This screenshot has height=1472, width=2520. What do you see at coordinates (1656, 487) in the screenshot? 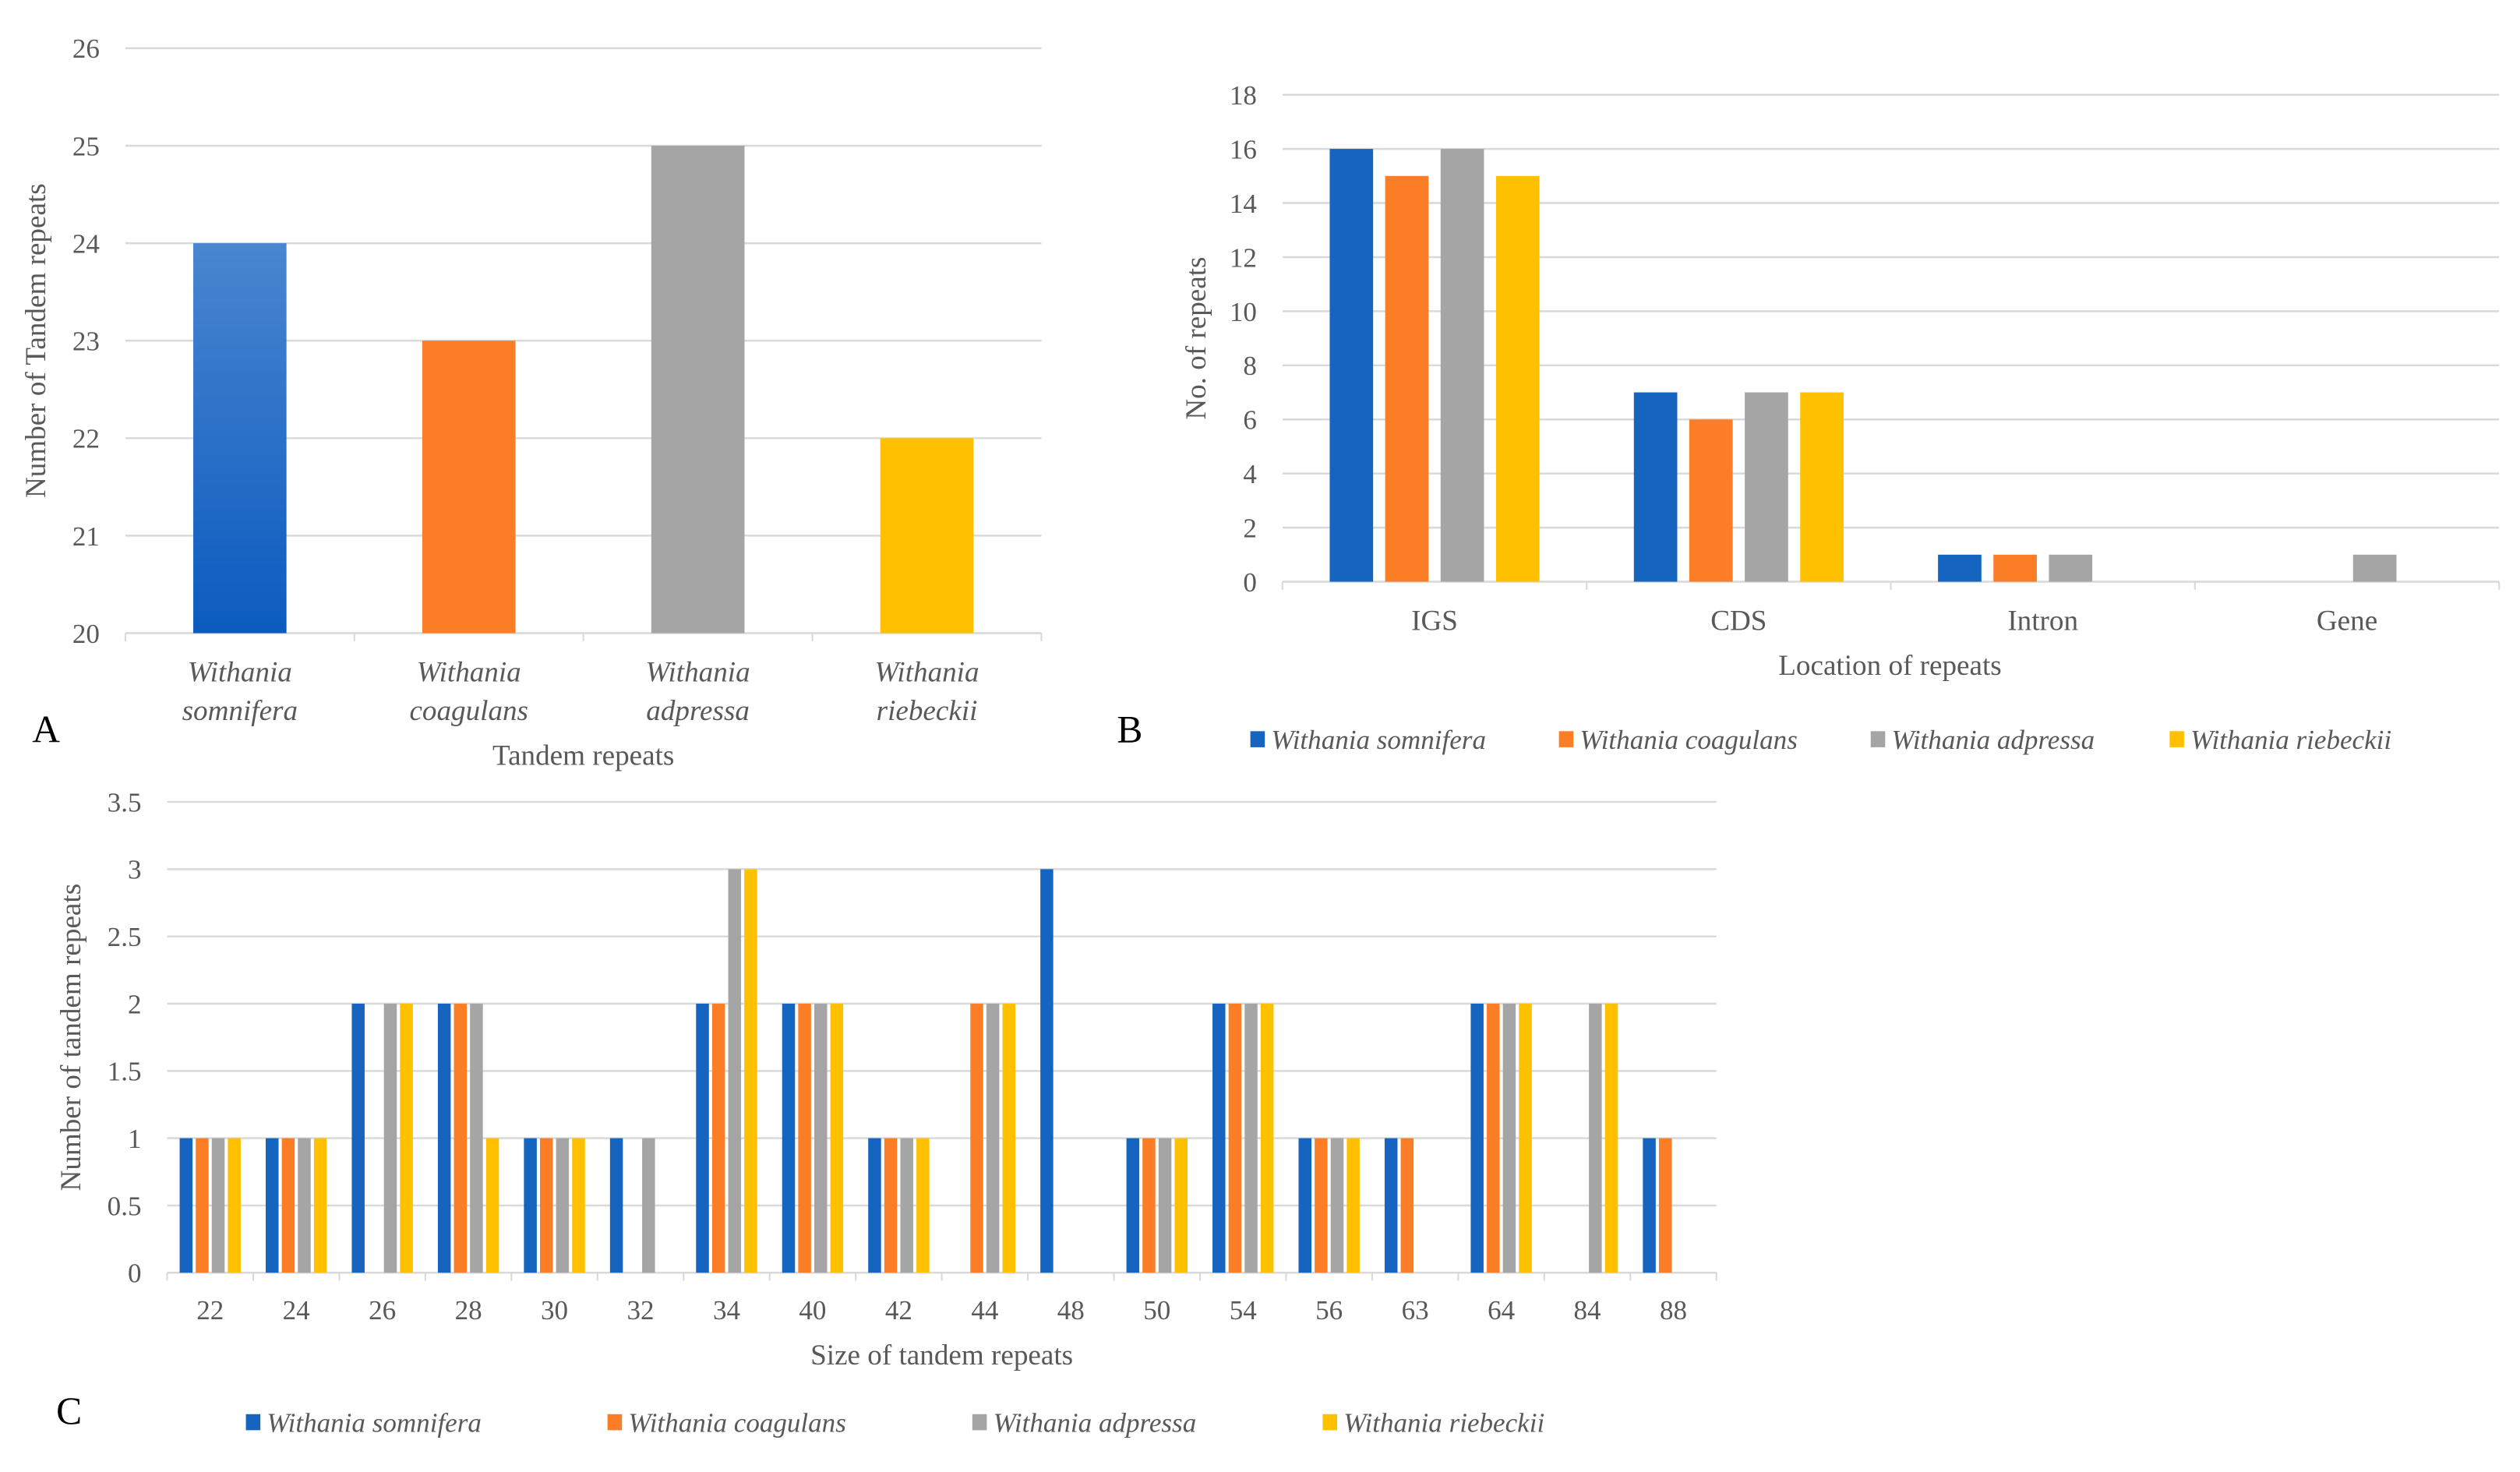
I see `bar-somnifera-CDS` at bounding box center [1656, 487].